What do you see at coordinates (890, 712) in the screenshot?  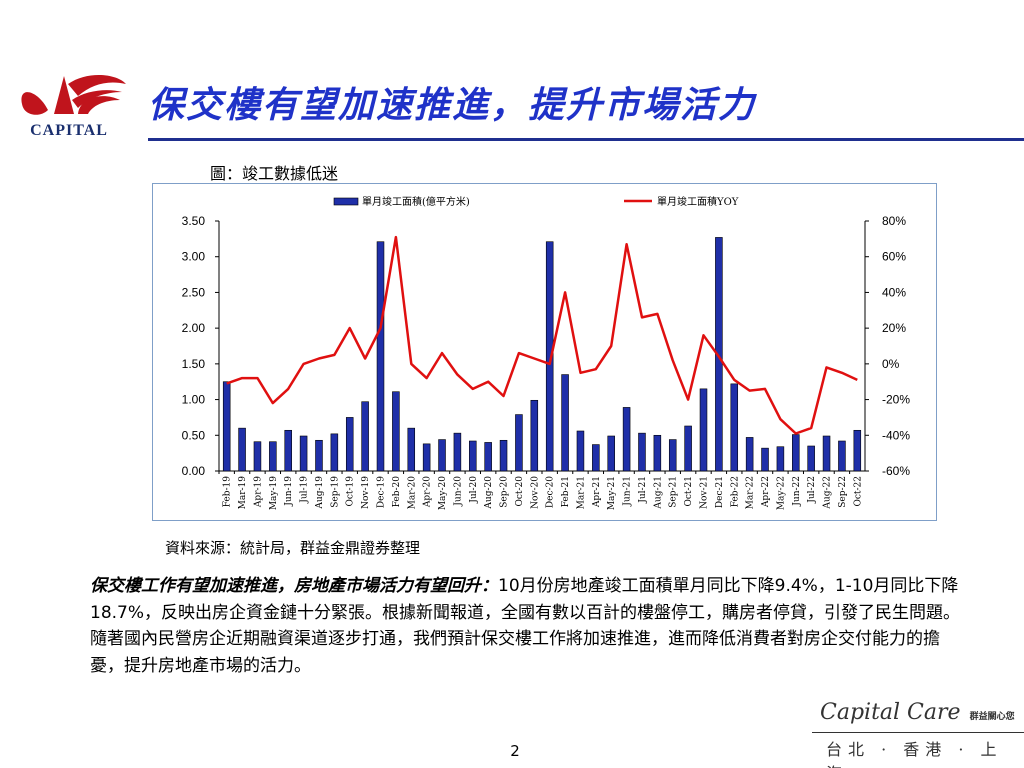 I see `brand-script: Capital Care` at bounding box center [890, 712].